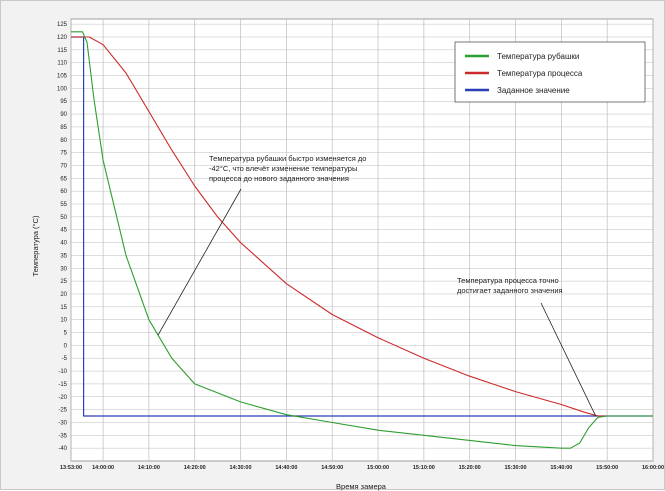  What do you see at coordinates (516, 468) in the screenshot?
I see `x-tick-label: 15:30:00` at bounding box center [516, 468].